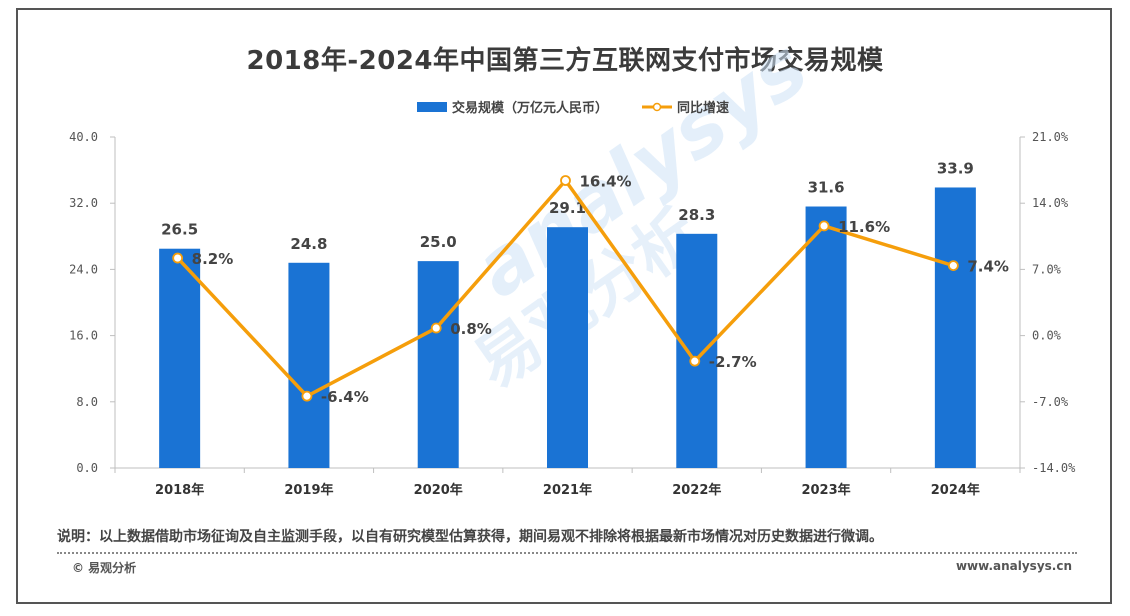  What do you see at coordinates (179, 230) in the screenshot?
I see `bar-data-label: 26.5` at bounding box center [179, 230].